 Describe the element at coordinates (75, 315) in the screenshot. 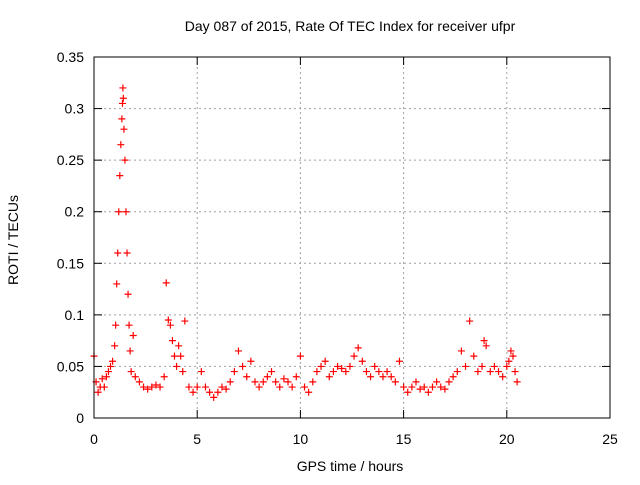

I see `y-tick-label: 0.1` at that location.